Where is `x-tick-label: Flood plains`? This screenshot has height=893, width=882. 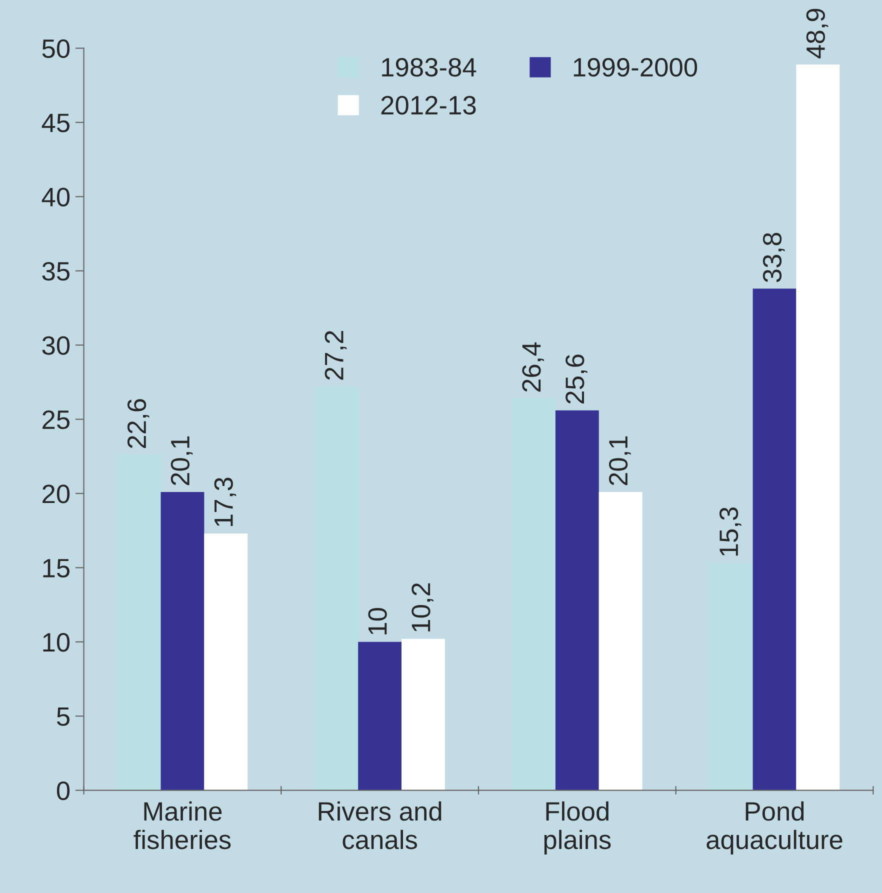
x-tick-label: Flood plains is located at coordinates (577, 827).